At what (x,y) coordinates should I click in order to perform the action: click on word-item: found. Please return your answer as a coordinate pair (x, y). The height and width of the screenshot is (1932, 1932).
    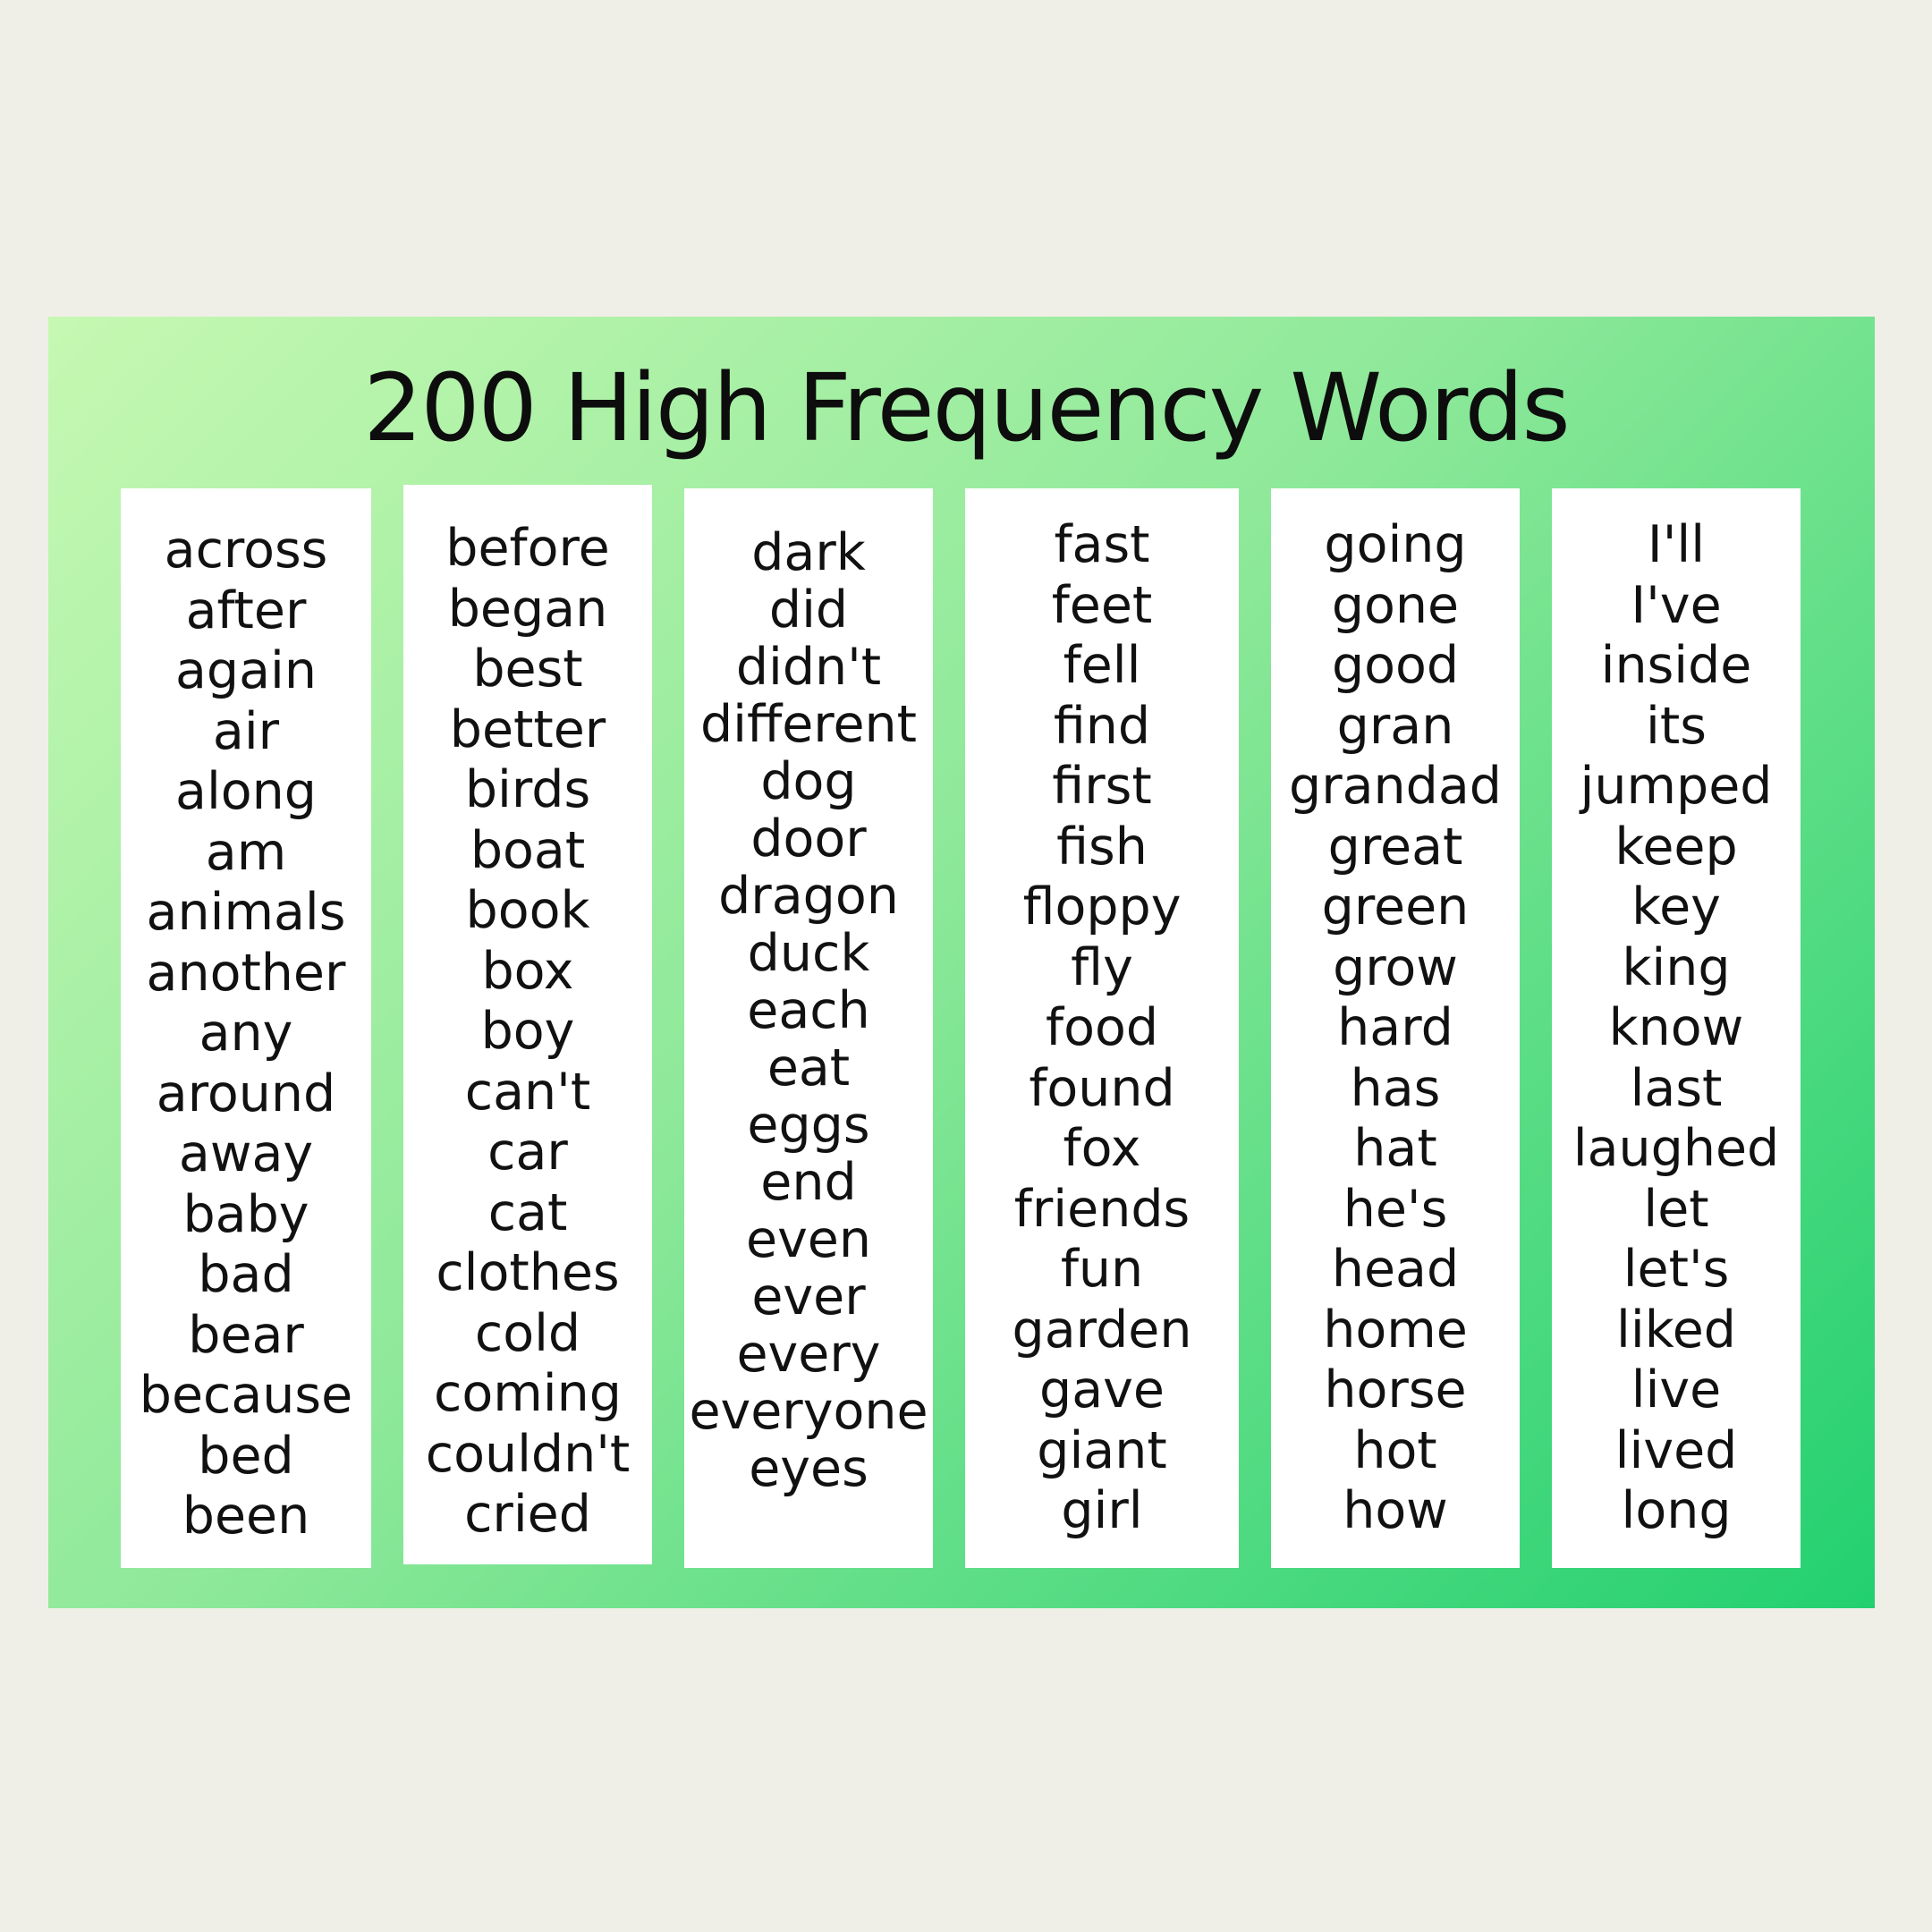
    Looking at the image, I should click on (1102, 1088).